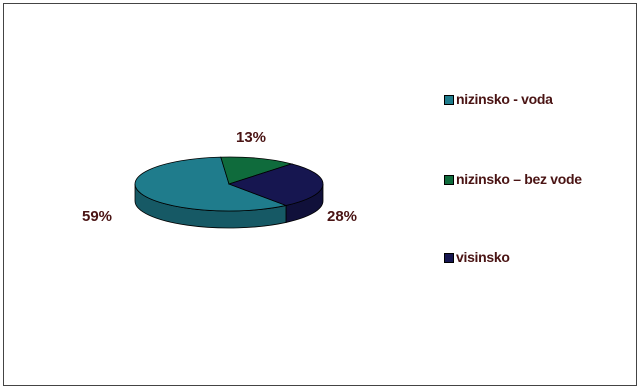 Image resolution: width=643 pixels, height=389 pixels. Describe the element at coordinates (257, 170) in the screenshot. I see `pie-slice-nizinsko-bez-vode` at that location.